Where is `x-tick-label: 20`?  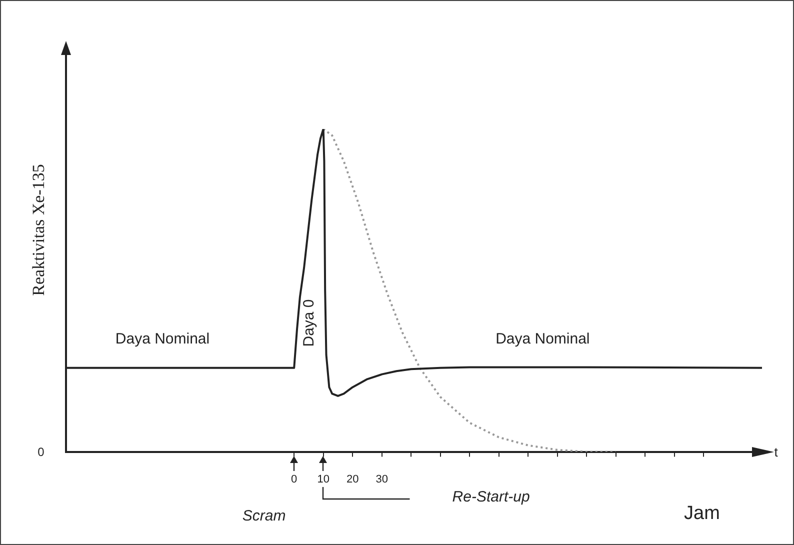 x-tick-label: 20 is located at coordinates (352, 479).